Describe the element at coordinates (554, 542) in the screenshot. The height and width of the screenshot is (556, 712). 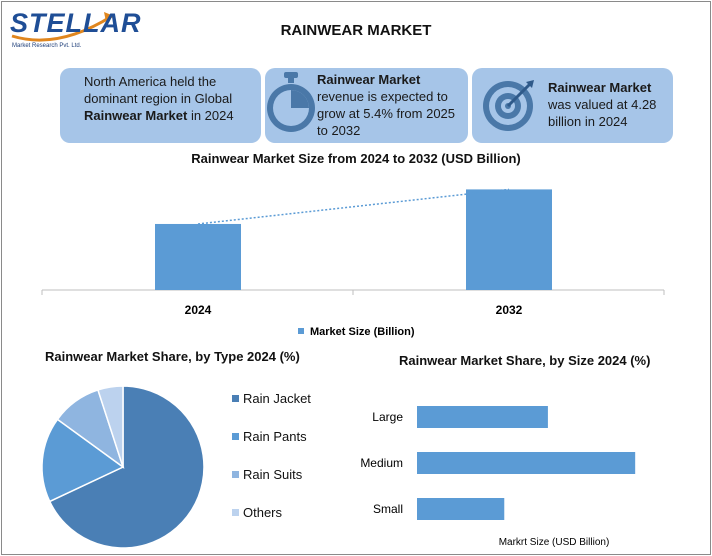
I see `x-axis-label: Markrt Size (USD Billion)` at that location.